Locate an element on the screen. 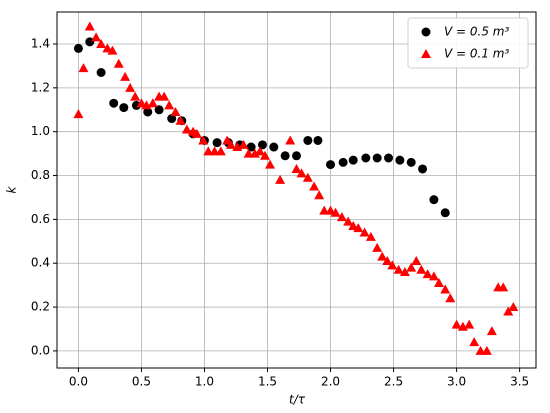 The height and width of the screenshot is (413, 550). x-axis-label: t/τ is located at coordinates (297, 400).